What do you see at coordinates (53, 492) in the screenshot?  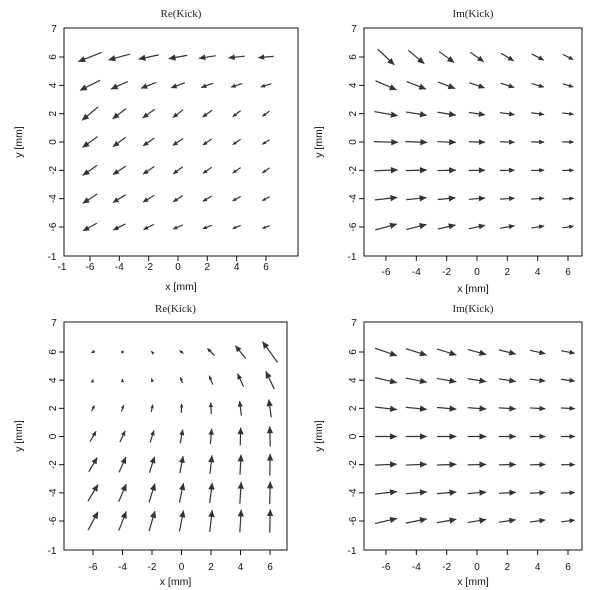 I see `y-tick-label: -4` at bounding box center [53, 492].